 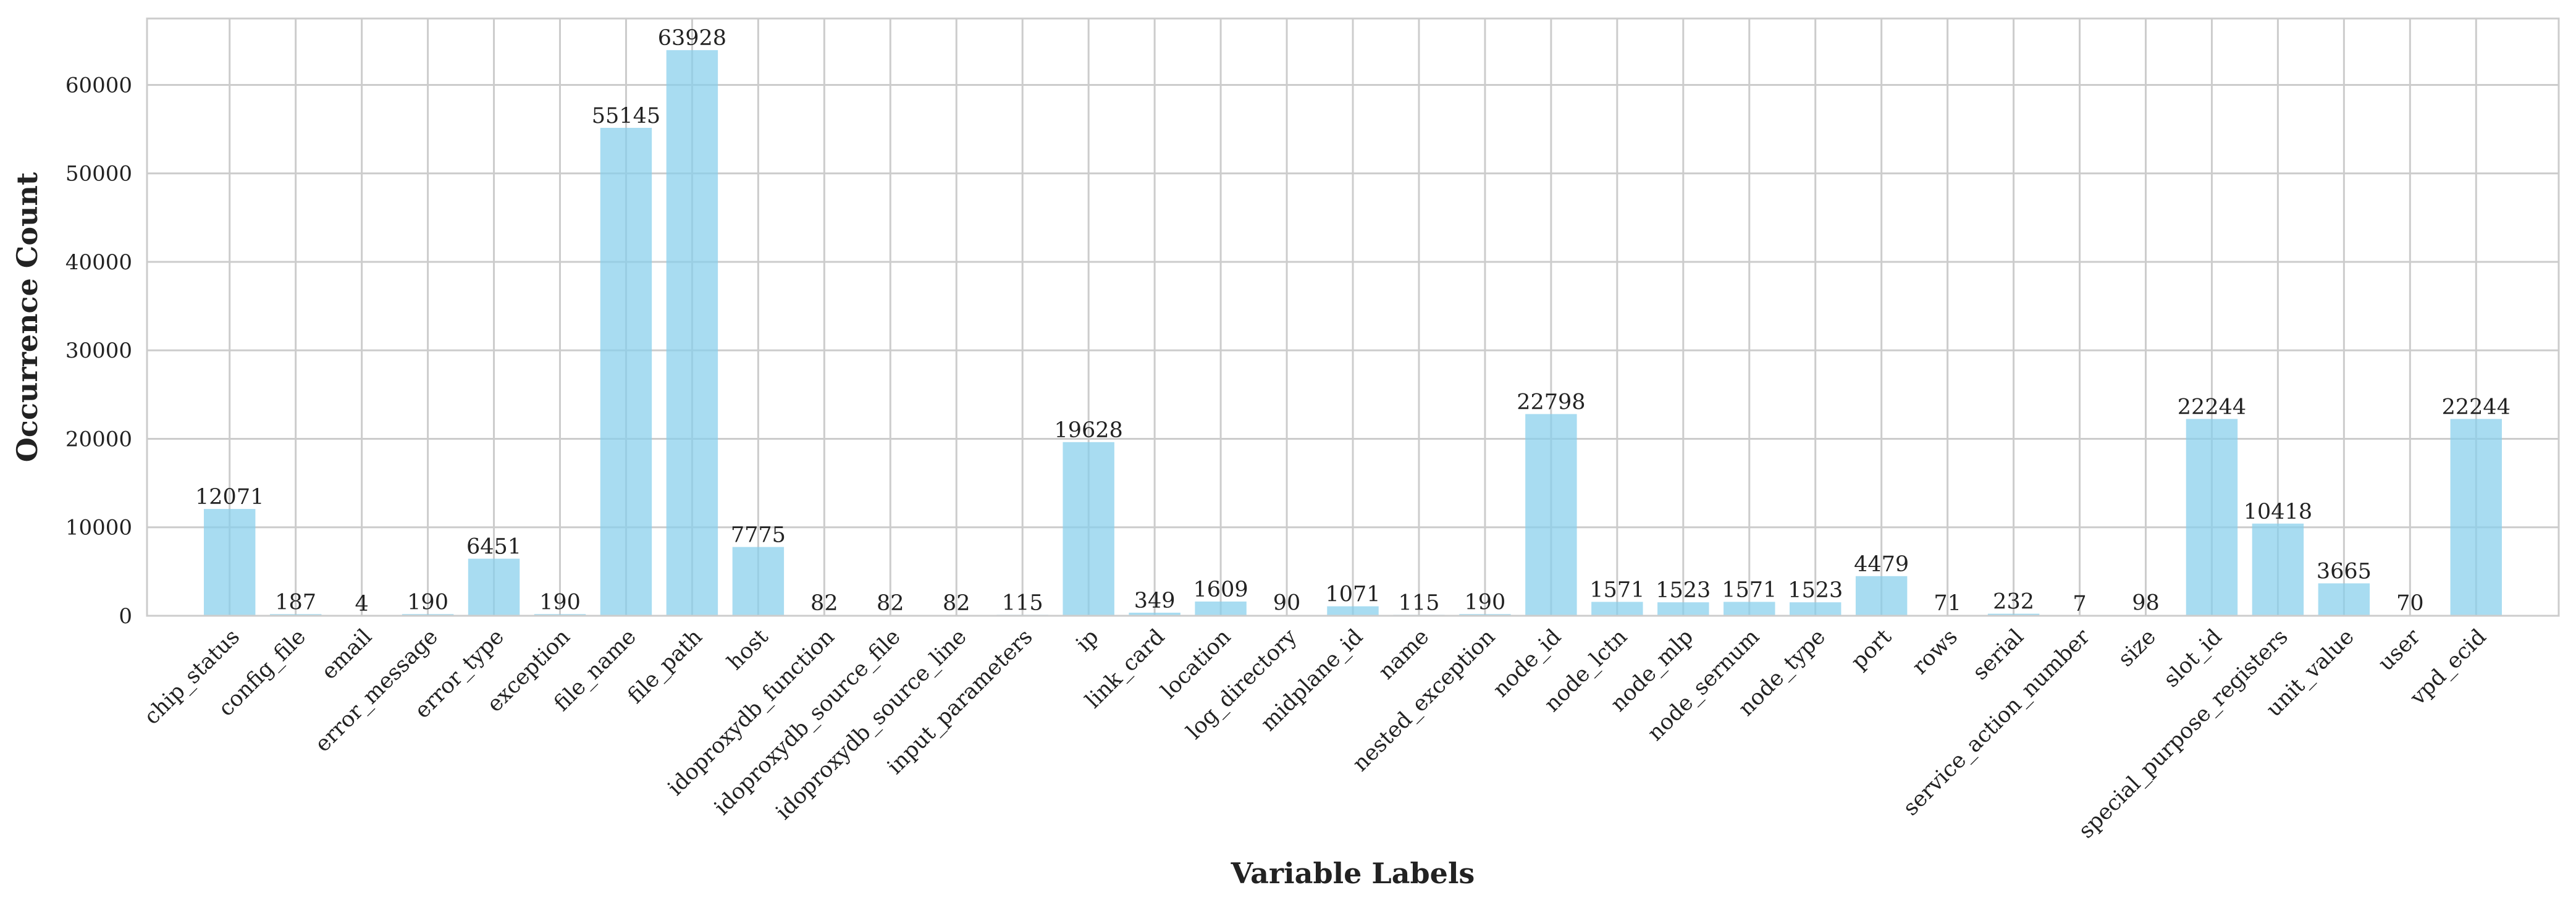 I want to click on data-label: 232, so click(x=2013, y=602).